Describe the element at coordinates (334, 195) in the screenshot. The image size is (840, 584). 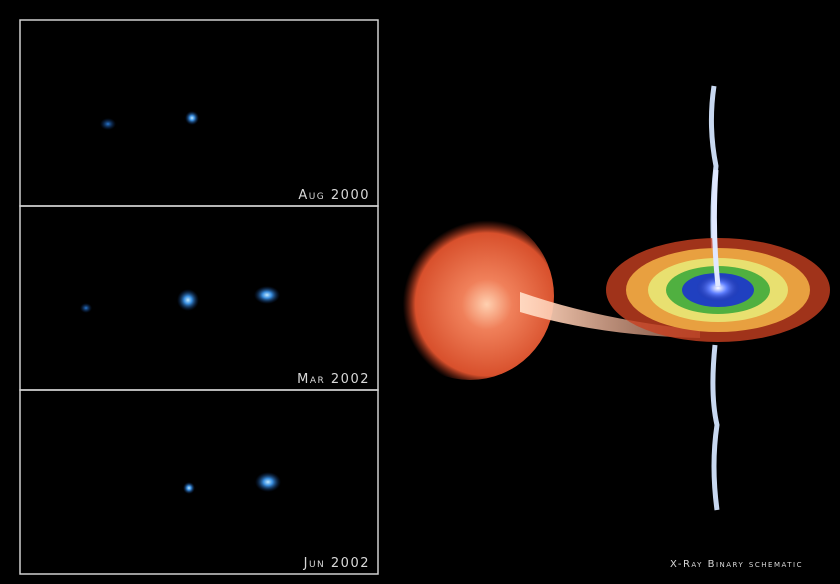
I see `panel-label: Aug 2000` at that location.